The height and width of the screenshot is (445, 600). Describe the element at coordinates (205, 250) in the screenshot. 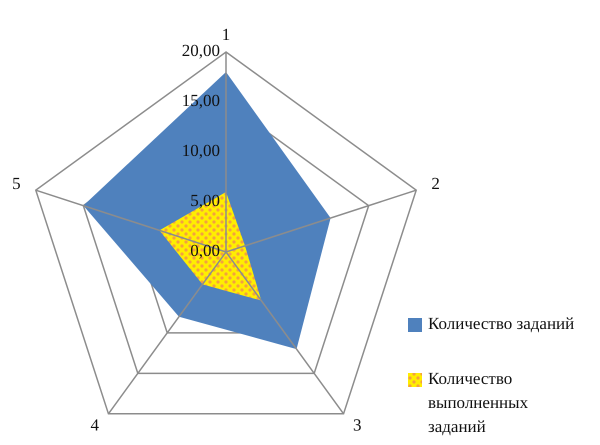

I see `y-tick-label: 0,00` at that location.